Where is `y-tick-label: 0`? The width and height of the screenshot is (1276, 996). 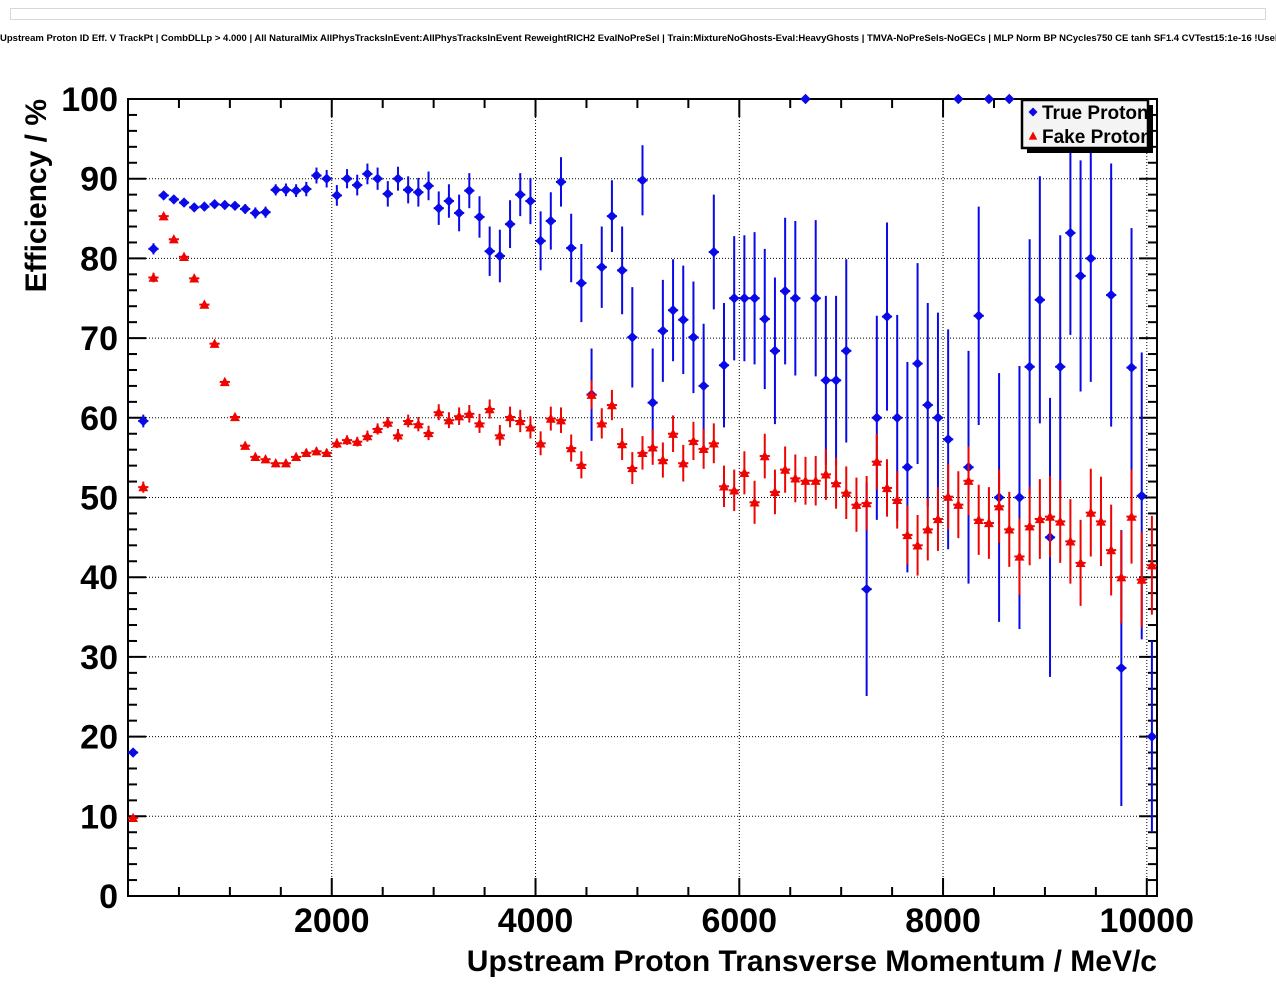
y-tick-label: 0 is located at coordinates (108, 897).